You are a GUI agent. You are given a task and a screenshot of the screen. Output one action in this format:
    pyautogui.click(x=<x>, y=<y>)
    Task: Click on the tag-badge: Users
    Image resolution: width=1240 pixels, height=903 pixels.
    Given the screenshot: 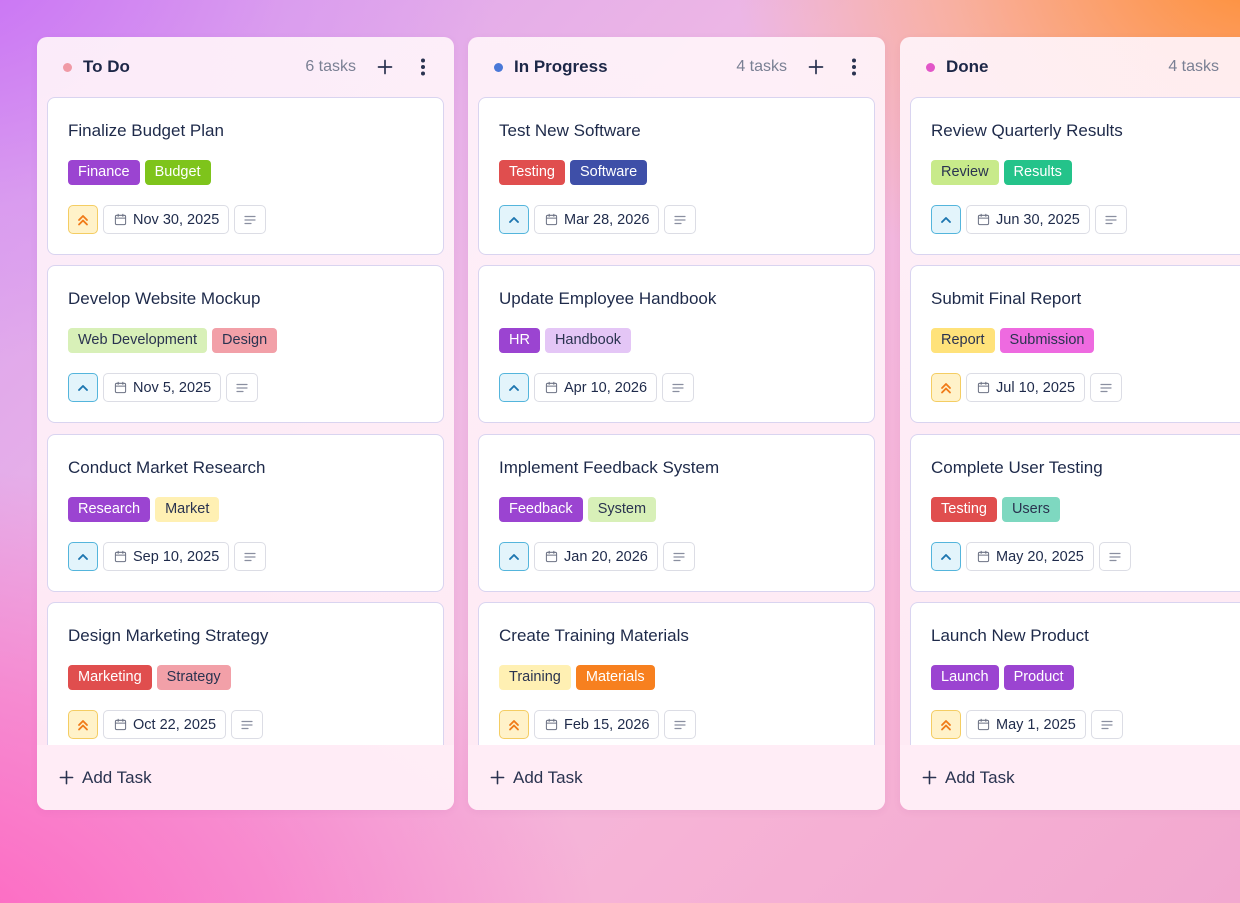 What is the action you would take?
    pyautogui.click(x=1030, y=509)
    